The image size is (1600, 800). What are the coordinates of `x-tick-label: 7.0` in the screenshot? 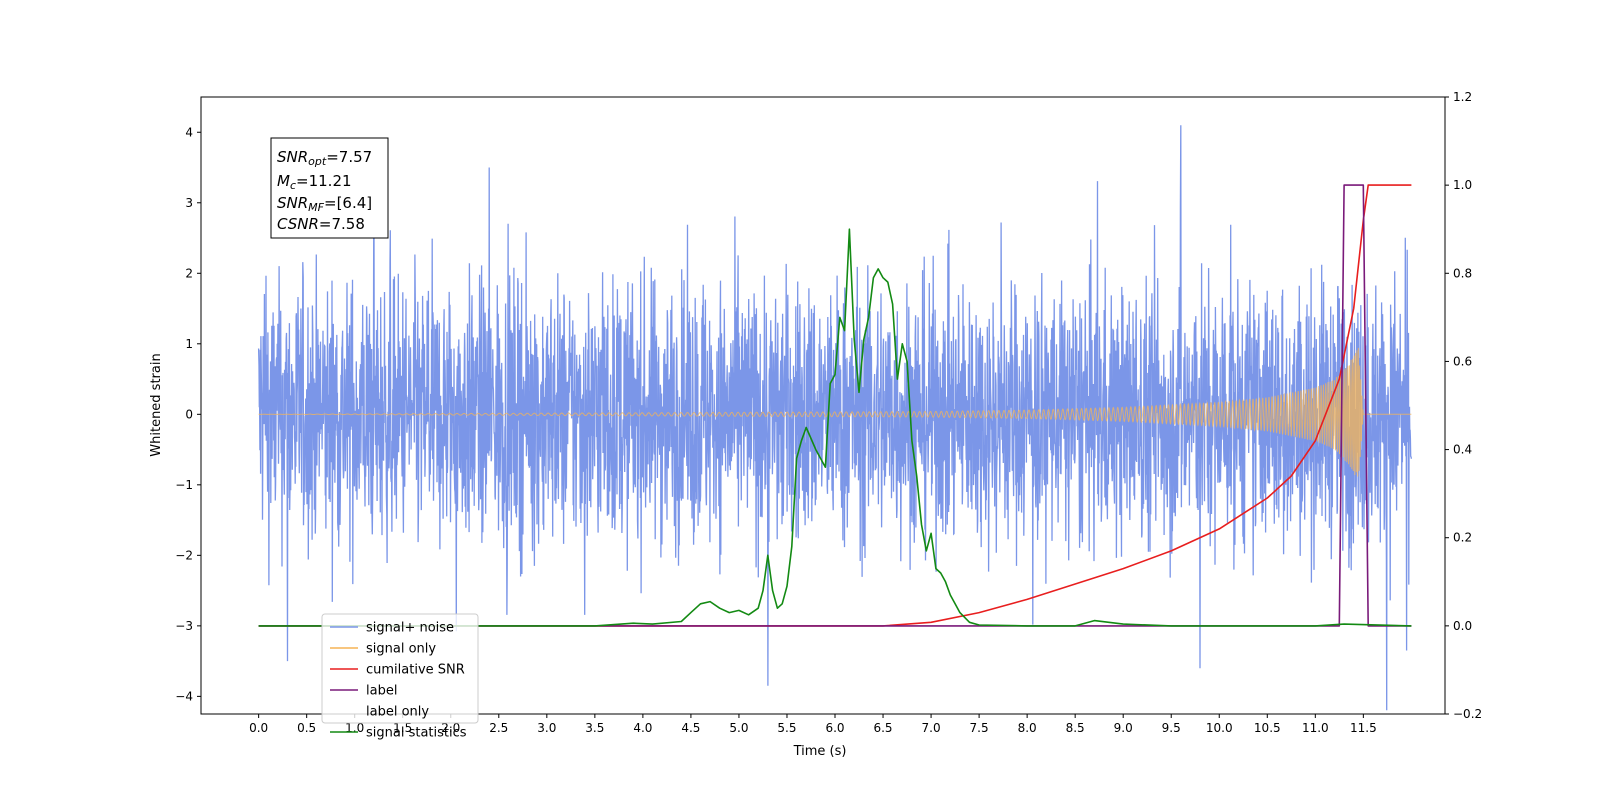 It's located at (931, 728).